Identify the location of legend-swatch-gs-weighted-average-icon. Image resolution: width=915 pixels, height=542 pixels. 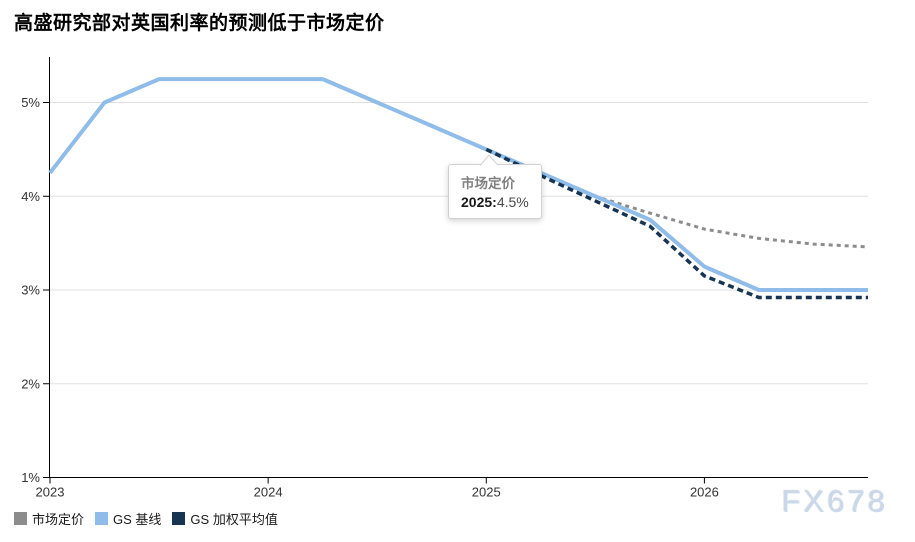
(179, 518).